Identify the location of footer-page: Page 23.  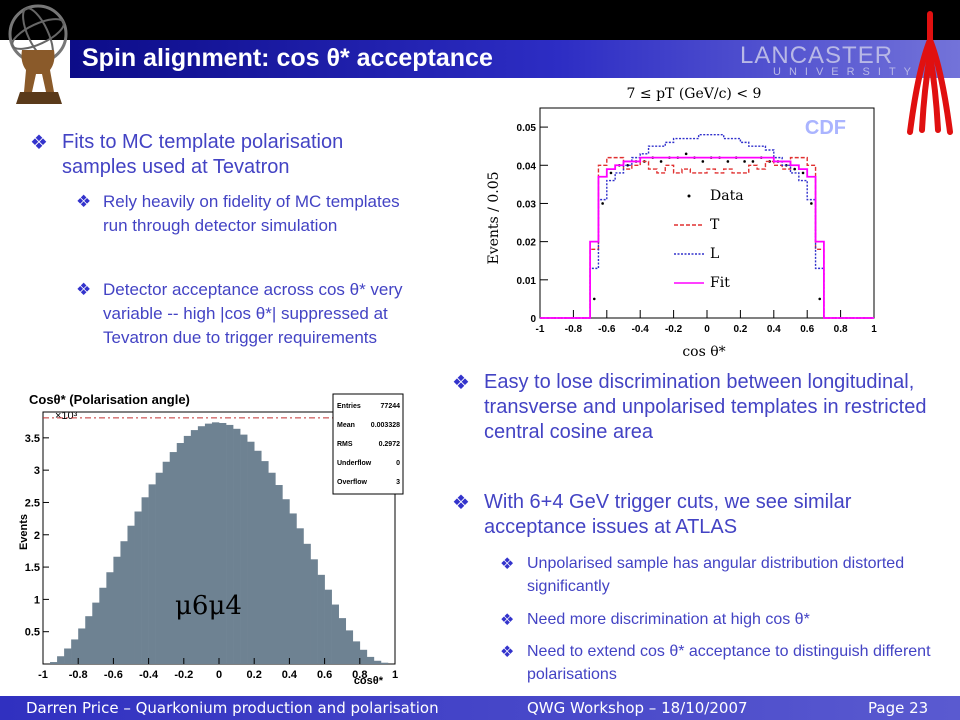
(898, 708).